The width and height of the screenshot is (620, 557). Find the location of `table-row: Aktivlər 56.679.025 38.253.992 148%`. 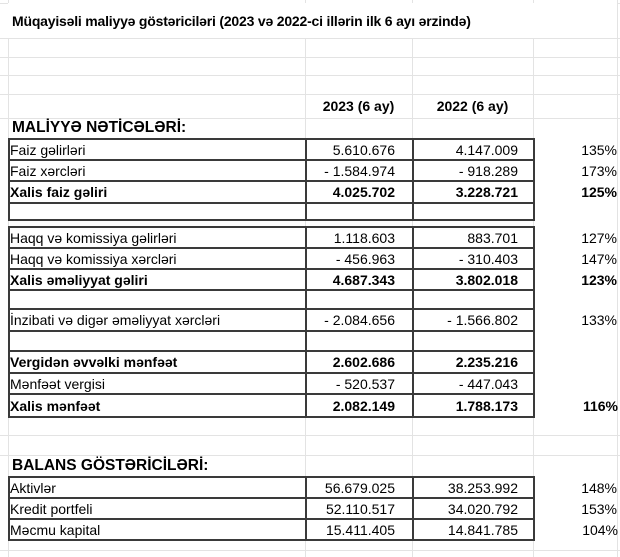

table-row: Aktivlər 56.679.025 38.253.992 148% is located at coordinates (313, 487).